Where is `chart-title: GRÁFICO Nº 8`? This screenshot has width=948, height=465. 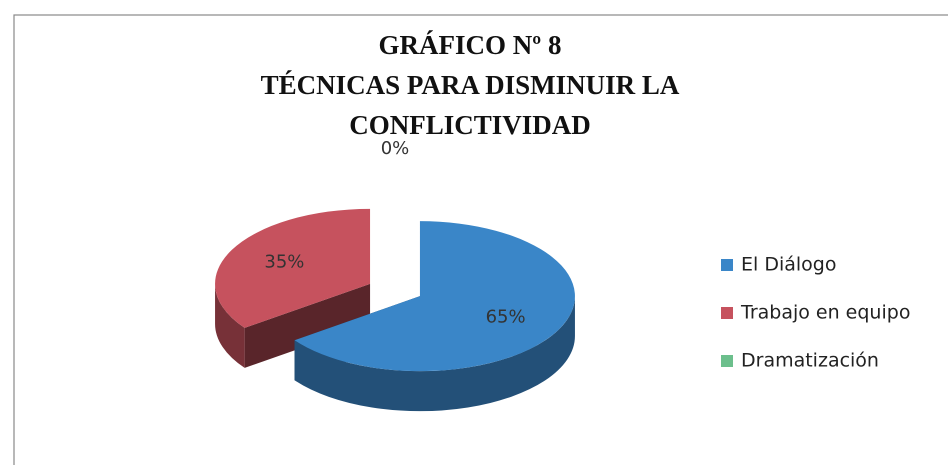 chart-title: GRÁFICO Nº 8 is located at coordinates (470, 45).